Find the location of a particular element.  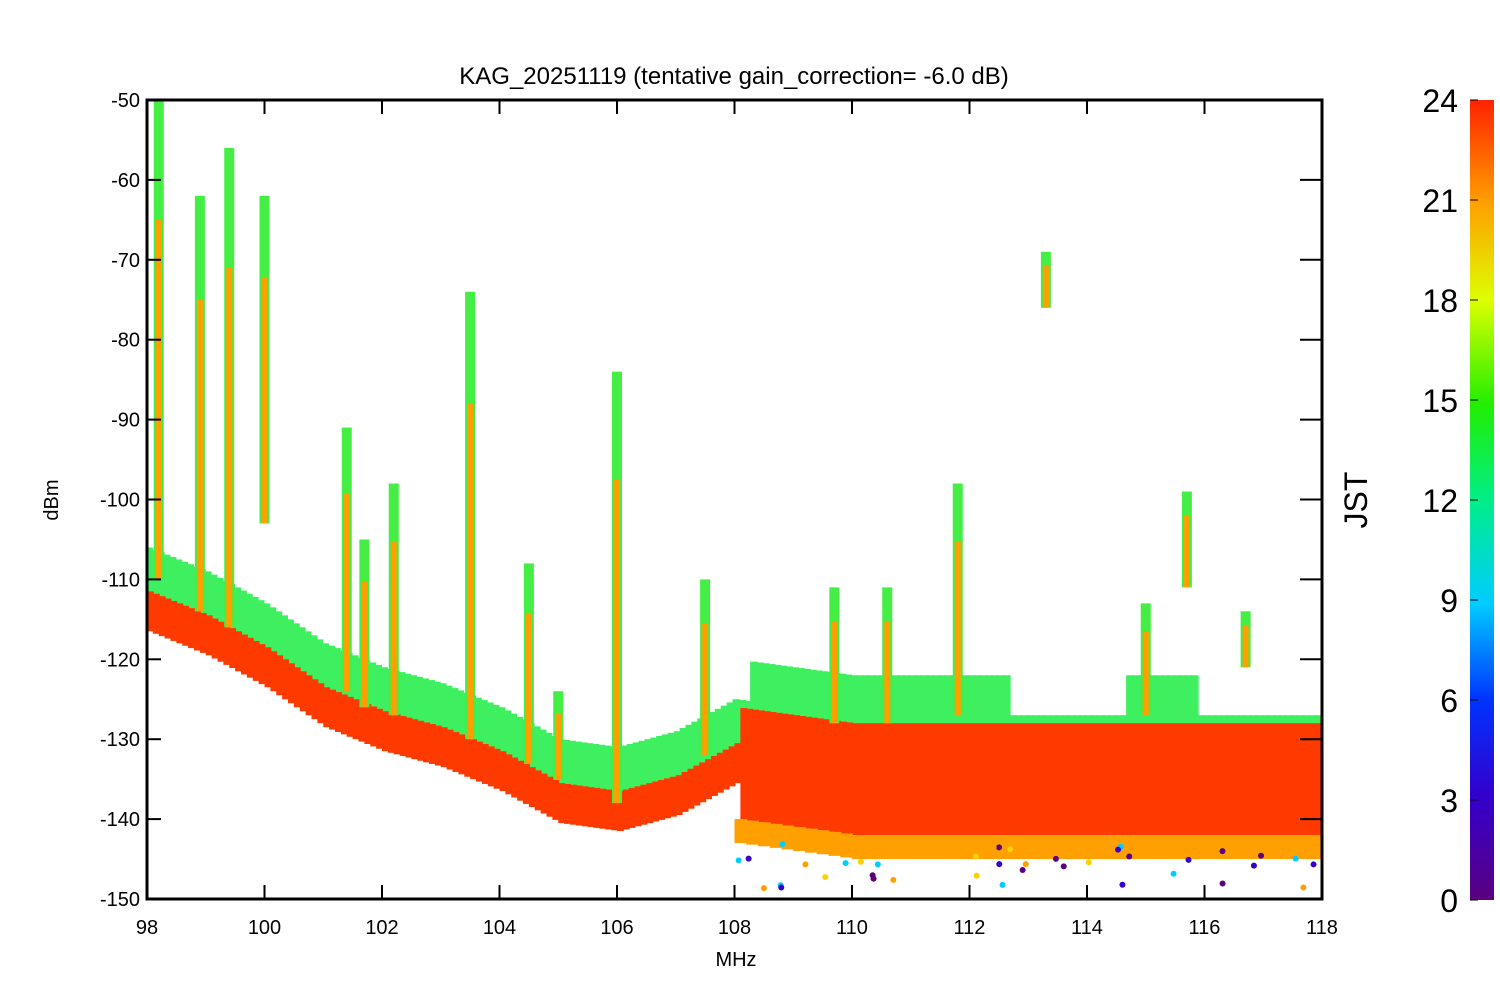

x-tick-label: 98 is located at coordinates (147, 928).